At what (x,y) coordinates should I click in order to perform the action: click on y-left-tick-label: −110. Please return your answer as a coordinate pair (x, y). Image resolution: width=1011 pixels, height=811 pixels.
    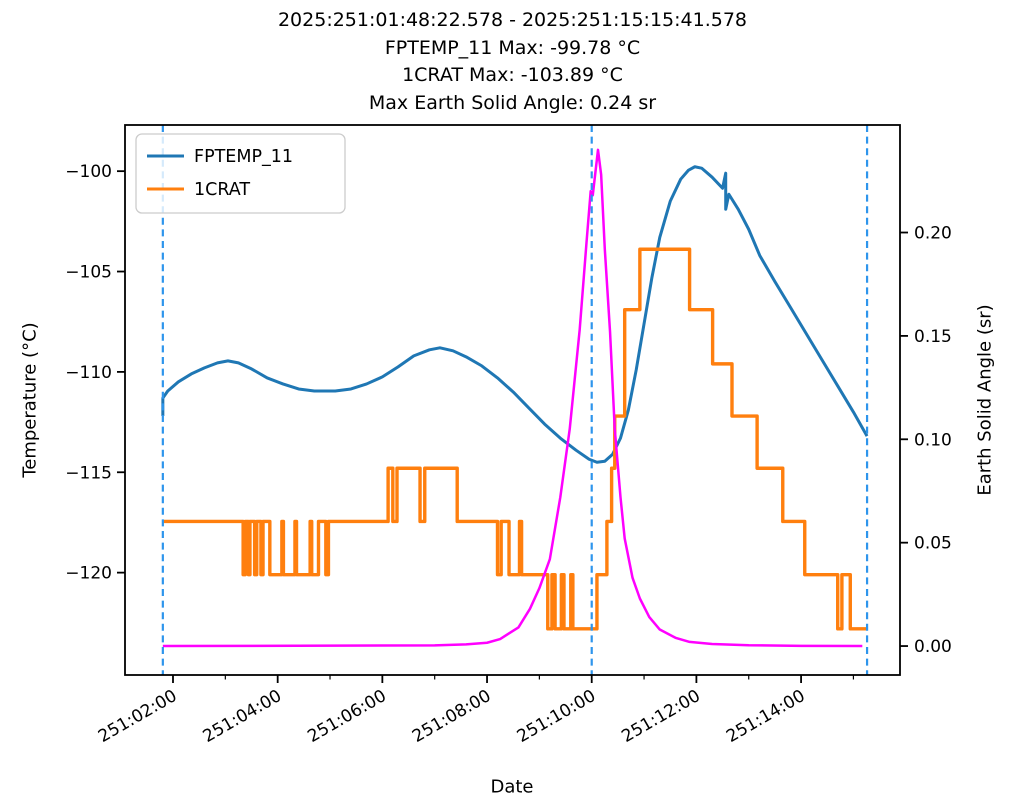
    Looking at the image, I should click on (88, 373).